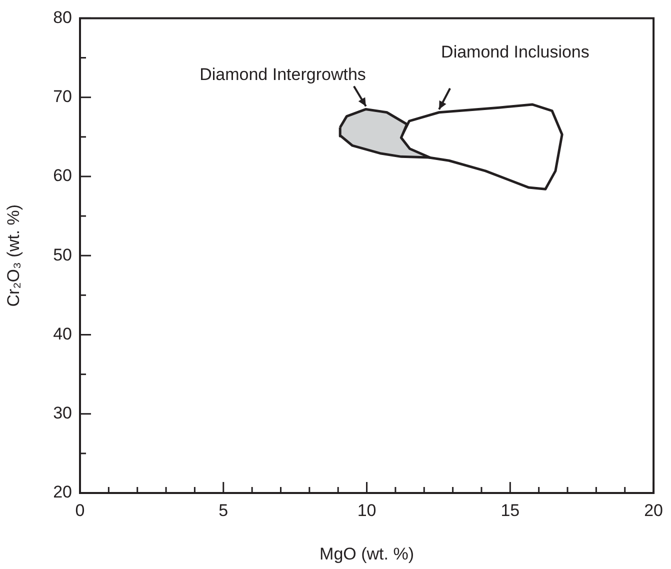 The image size is (671, 569). I want to click on text: Diamond Inclusions, so click(515, 52).